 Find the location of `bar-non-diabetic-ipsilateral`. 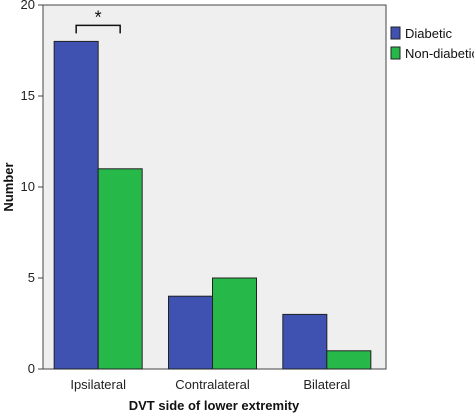

bar-non-diabetic-ipsilateral is located at coordinates (120, 269).